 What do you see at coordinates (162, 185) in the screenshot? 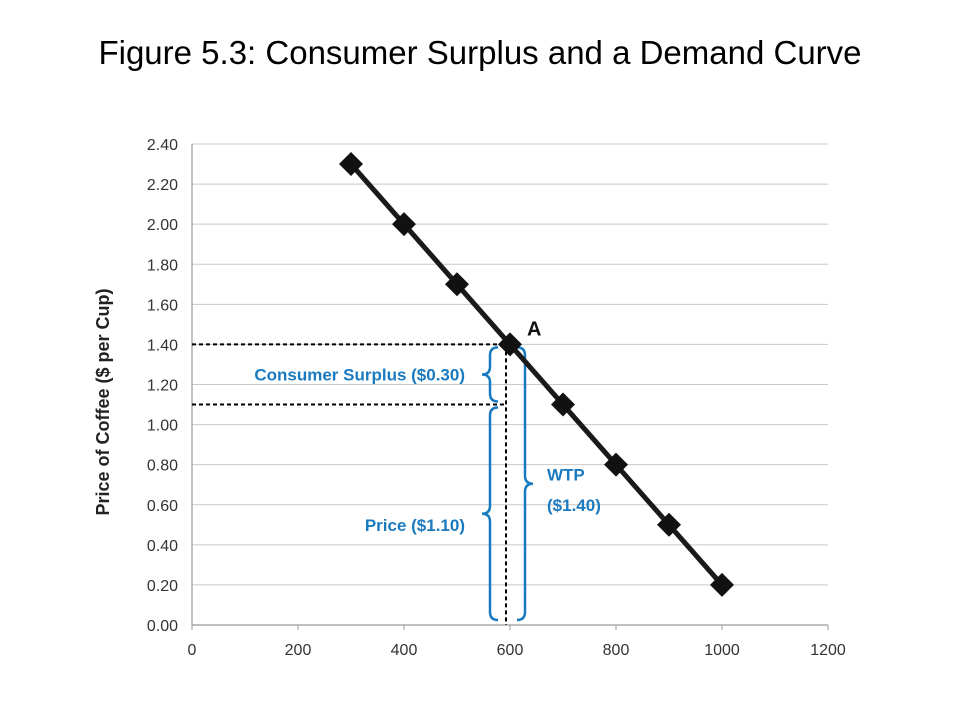
I see `y-tick-label: 2.20` at bounding box center [162, 185].